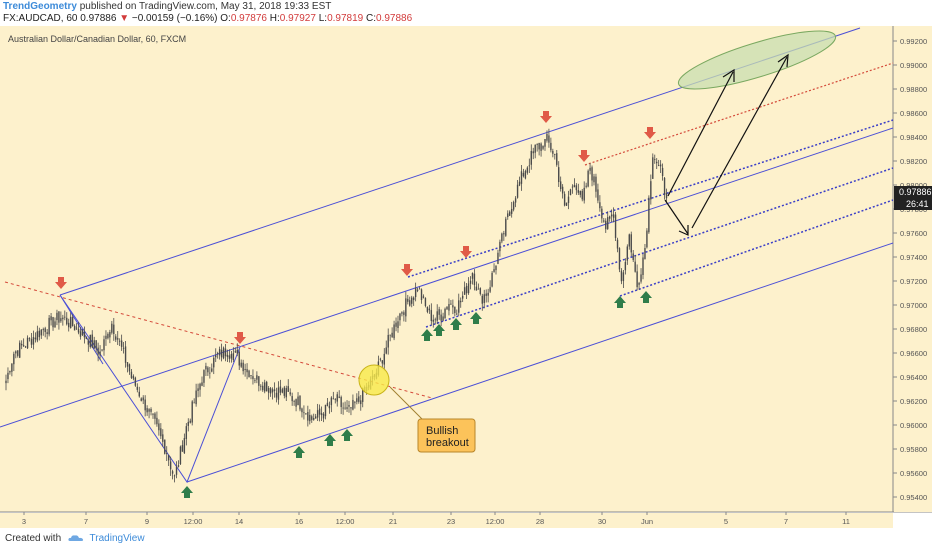  Describe the element at coordinates (726, 521) in the screenshot. I see `time-tick-label: 5` at that location.